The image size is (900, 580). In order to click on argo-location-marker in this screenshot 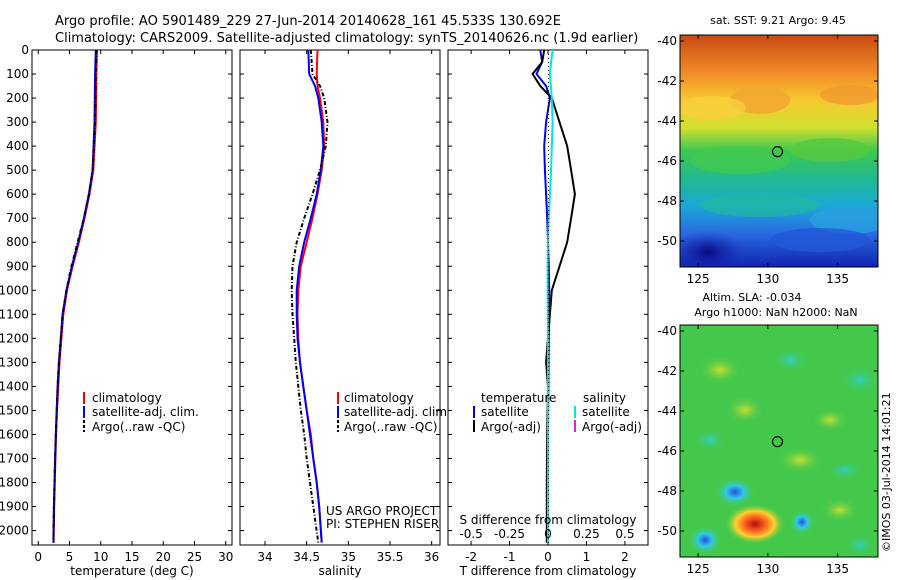, I will do `click(777, 152)`.